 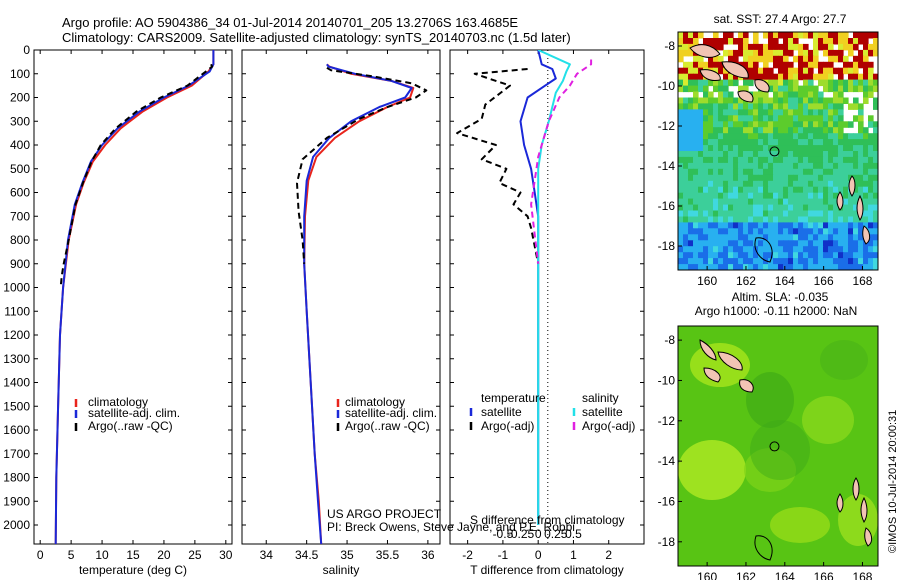 I want to click on legend-label-argo: Argo(..raw -QC), so click(x=130, y=426).